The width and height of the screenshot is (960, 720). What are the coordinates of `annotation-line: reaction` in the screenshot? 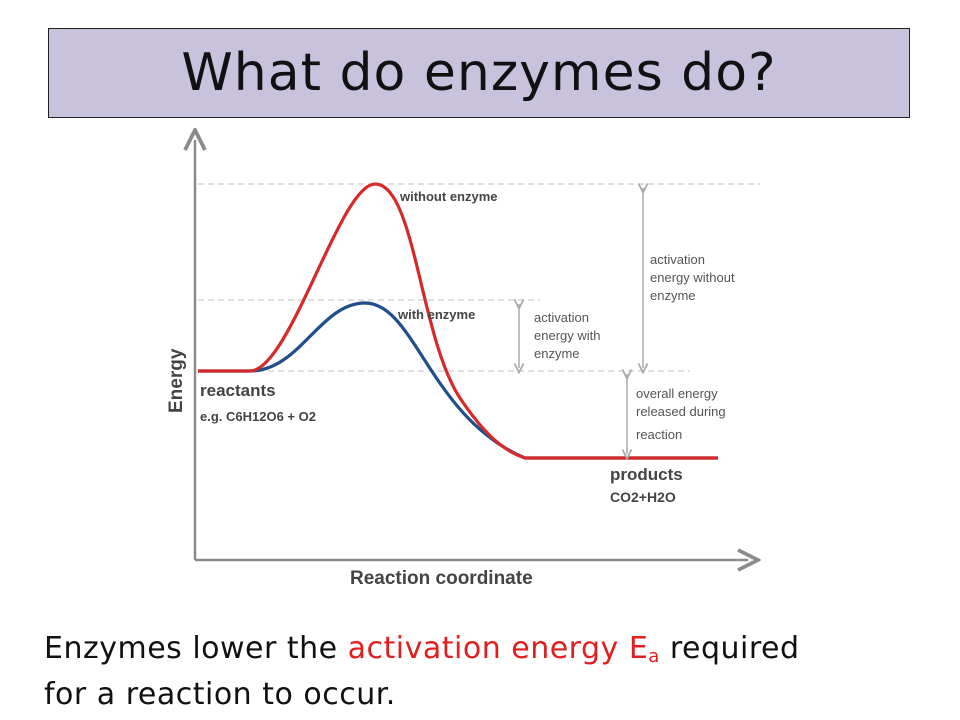 It's located at (659, 434).